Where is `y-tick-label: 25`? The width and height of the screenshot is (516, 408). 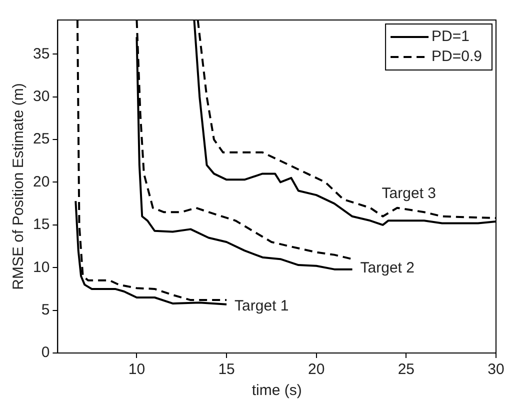 y-tick-label: 25 is located at coordinates (41, 139).